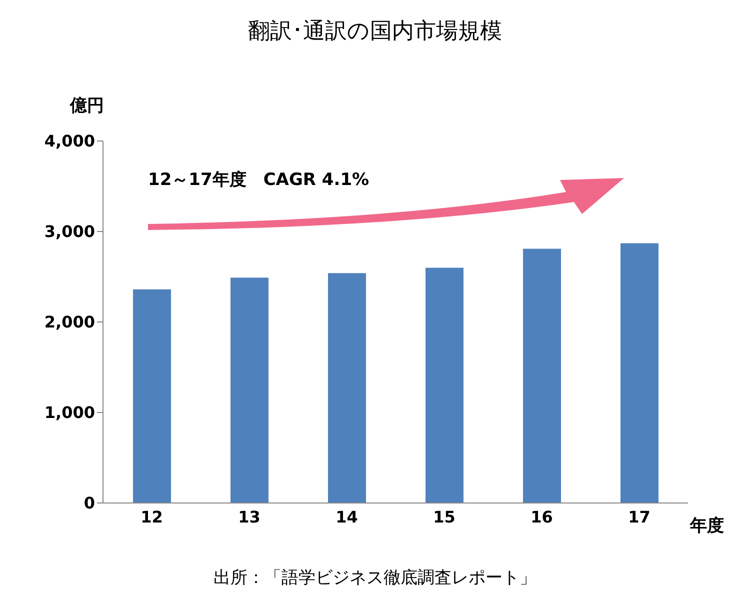  Describe the element at coordinates (89, 503) in the screenshot. I see `y-tick-label: 0` at that location.